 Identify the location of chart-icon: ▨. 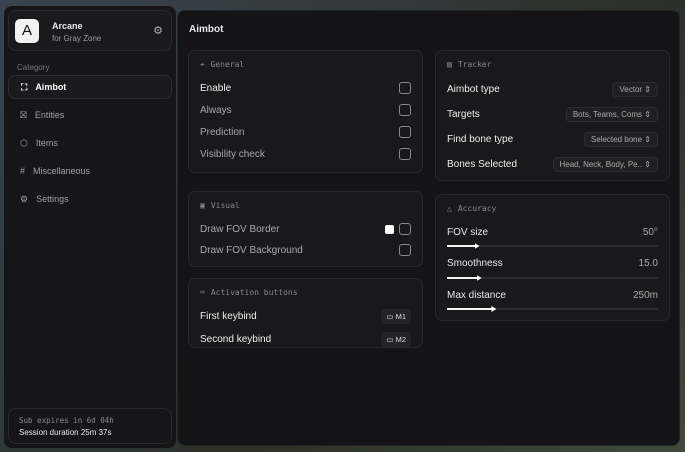
(449, 64).